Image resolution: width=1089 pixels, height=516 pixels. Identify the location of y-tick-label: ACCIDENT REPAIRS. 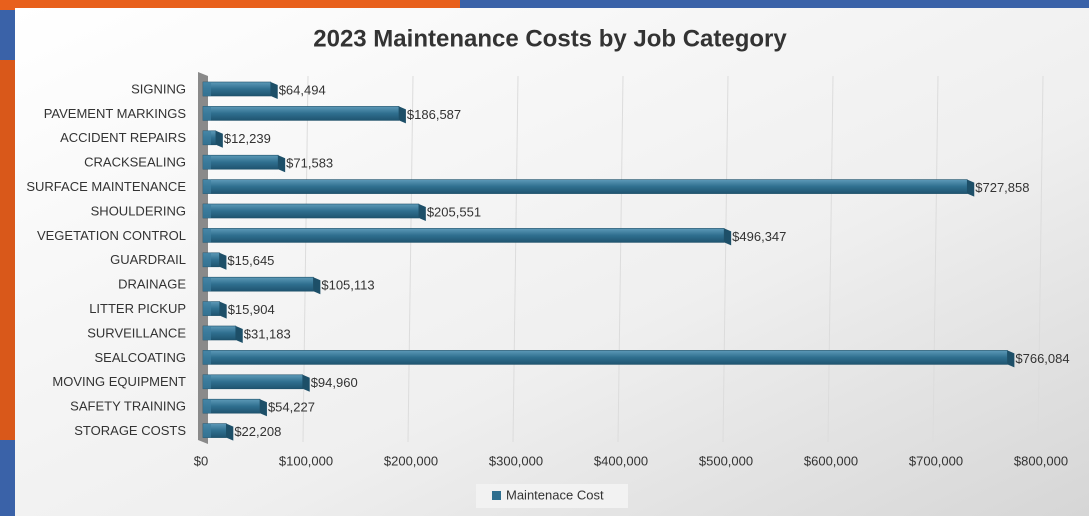
(123, 137).